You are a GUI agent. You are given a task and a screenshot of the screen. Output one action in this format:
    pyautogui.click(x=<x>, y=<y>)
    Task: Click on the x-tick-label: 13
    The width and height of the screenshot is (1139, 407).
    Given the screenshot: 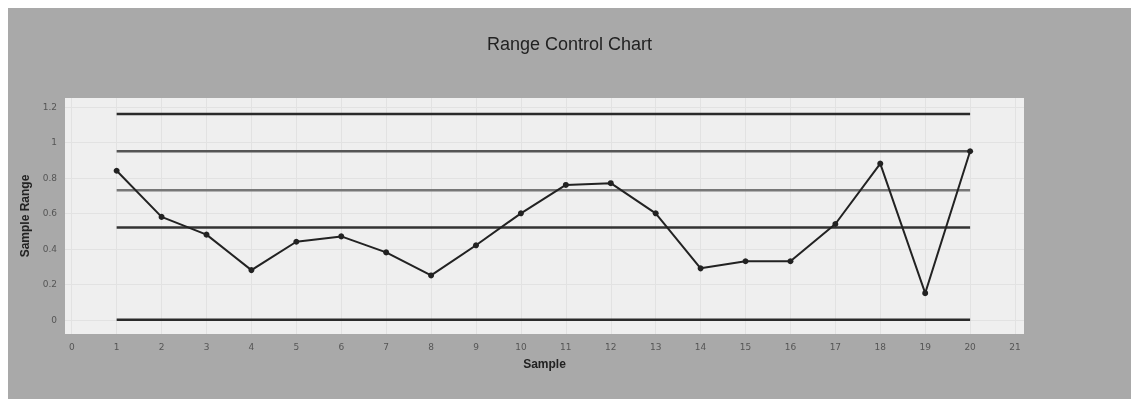 What is the action you would take?
    pyautogui.click(x=655, y=346)
    